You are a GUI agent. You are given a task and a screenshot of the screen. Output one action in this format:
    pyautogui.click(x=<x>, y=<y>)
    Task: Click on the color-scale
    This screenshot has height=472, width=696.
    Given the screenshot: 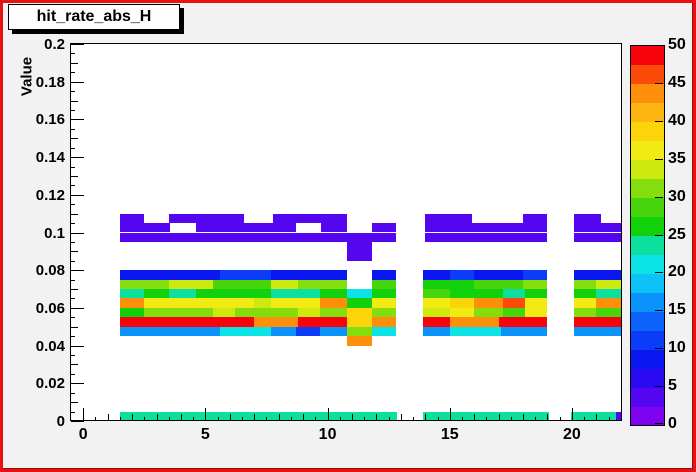 What is the action you would take?
    pyautogui.click(x=647, y=235)
    